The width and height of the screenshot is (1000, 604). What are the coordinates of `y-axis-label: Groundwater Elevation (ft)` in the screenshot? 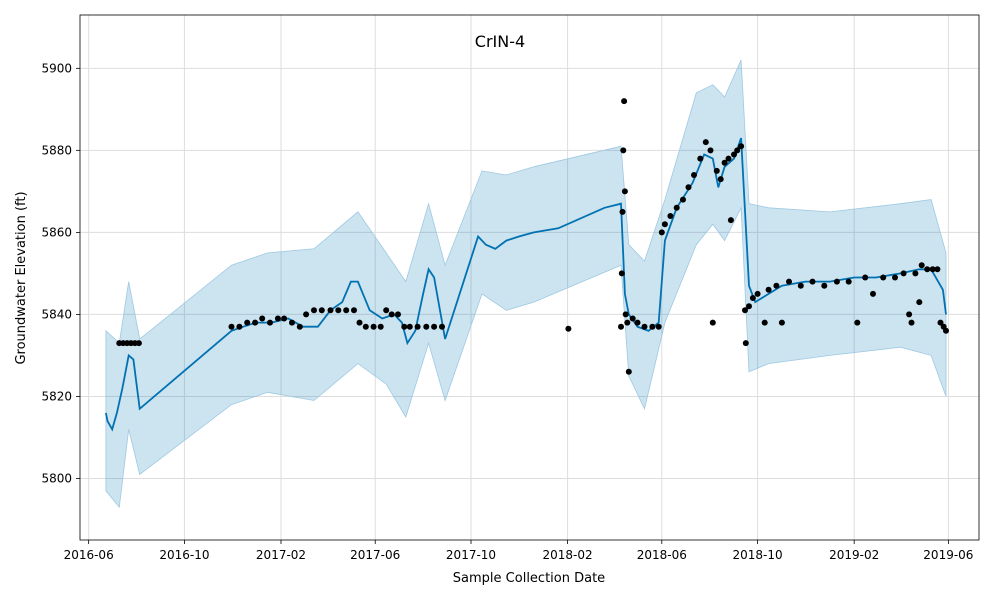 It's located at (21, 277).